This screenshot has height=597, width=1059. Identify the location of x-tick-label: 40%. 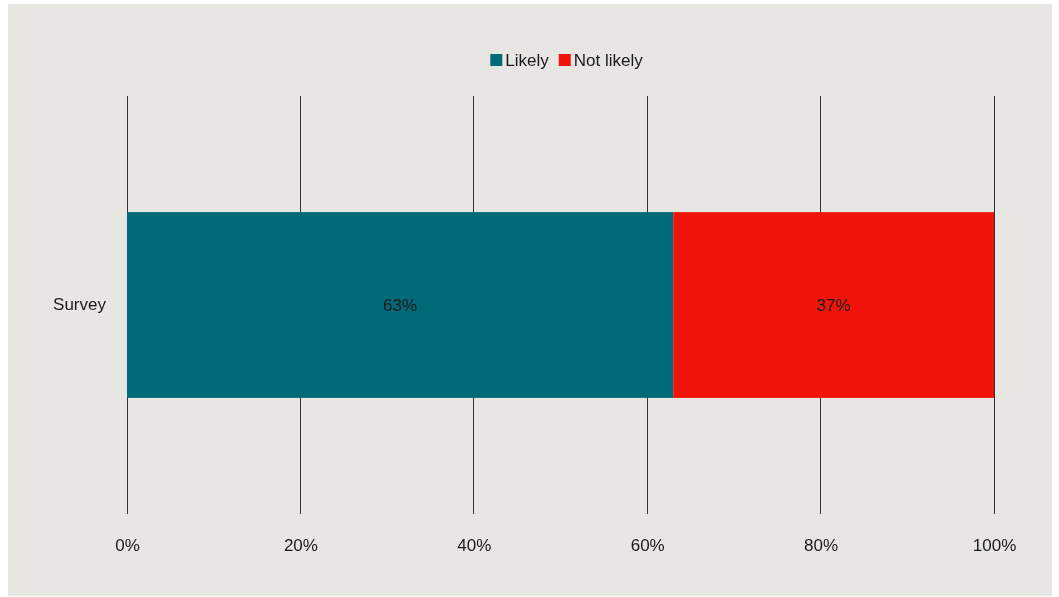
(474, 546).